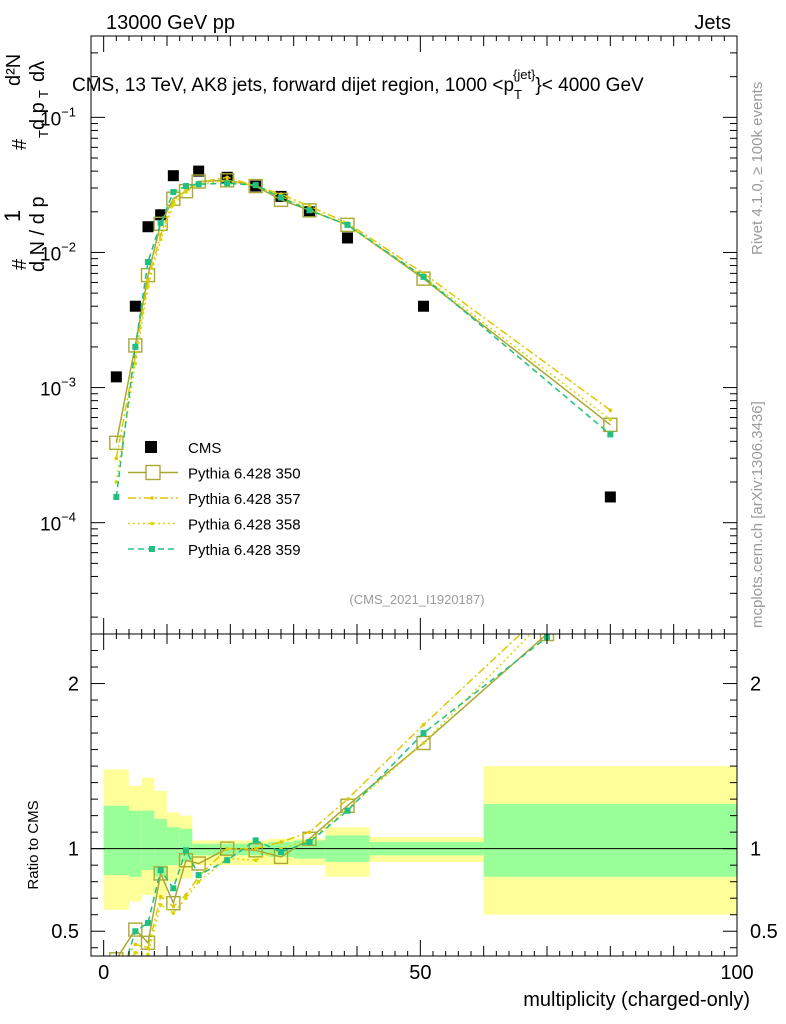  What do you see at coordinates (757, 514) in the screenshot?
I see `mcplots-credit-label: mcplots.cern.ch [arXiv:1306.3436]` at bounding box center [757, 514].